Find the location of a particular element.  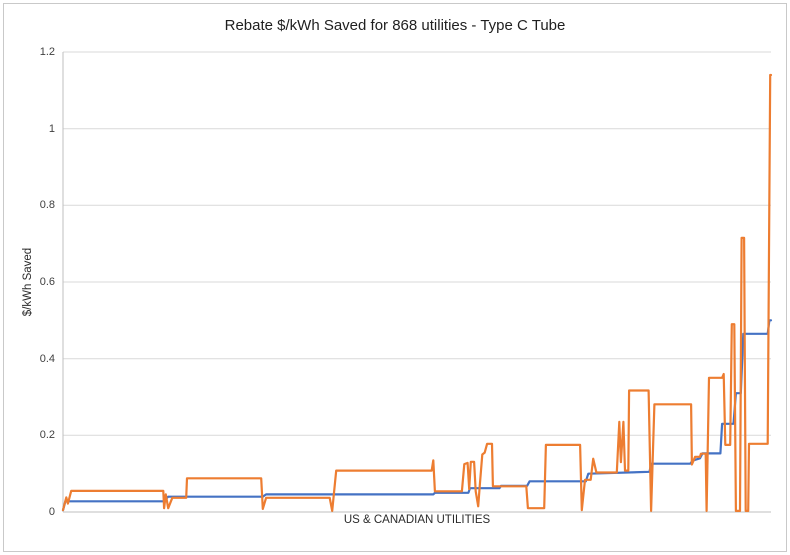

y-tick-label: 1 is located at coordinates (51, 128).